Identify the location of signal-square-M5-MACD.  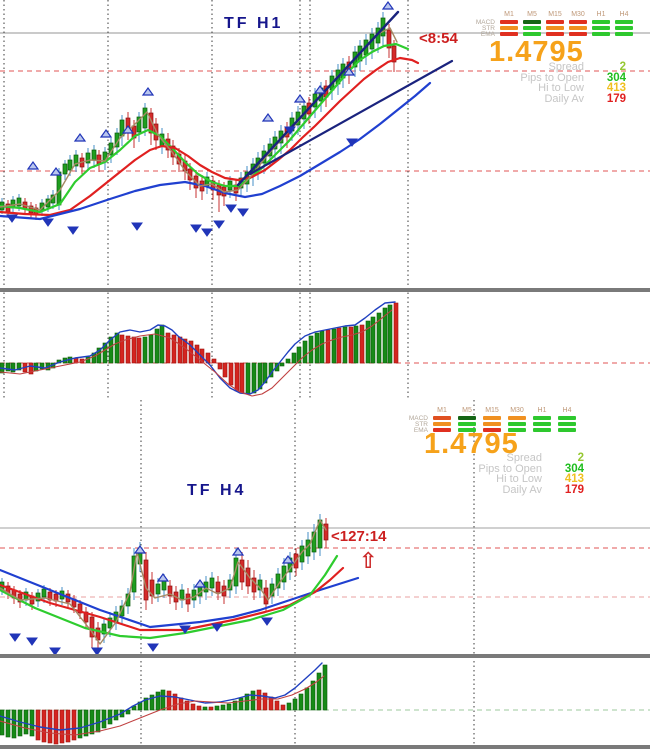
(467, 417).